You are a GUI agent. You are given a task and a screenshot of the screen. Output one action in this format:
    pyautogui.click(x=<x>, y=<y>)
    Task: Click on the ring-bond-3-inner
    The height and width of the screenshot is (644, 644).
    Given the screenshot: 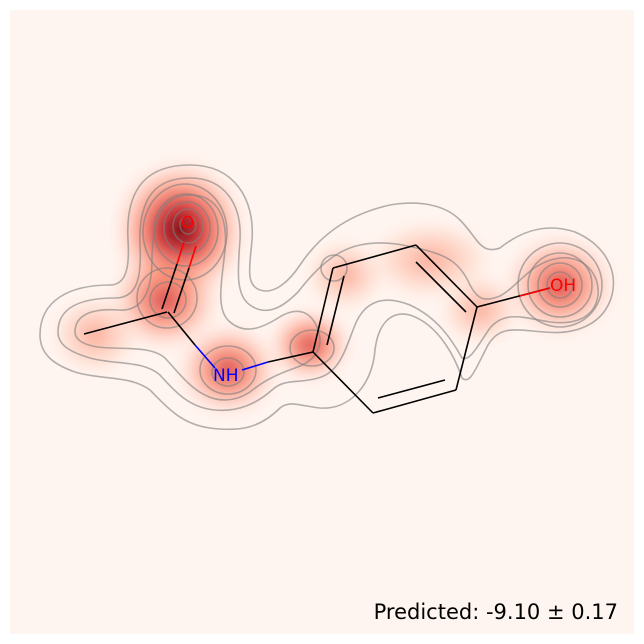 What is the action you would take?
    pyautogui.click(x=441, y=287)
    